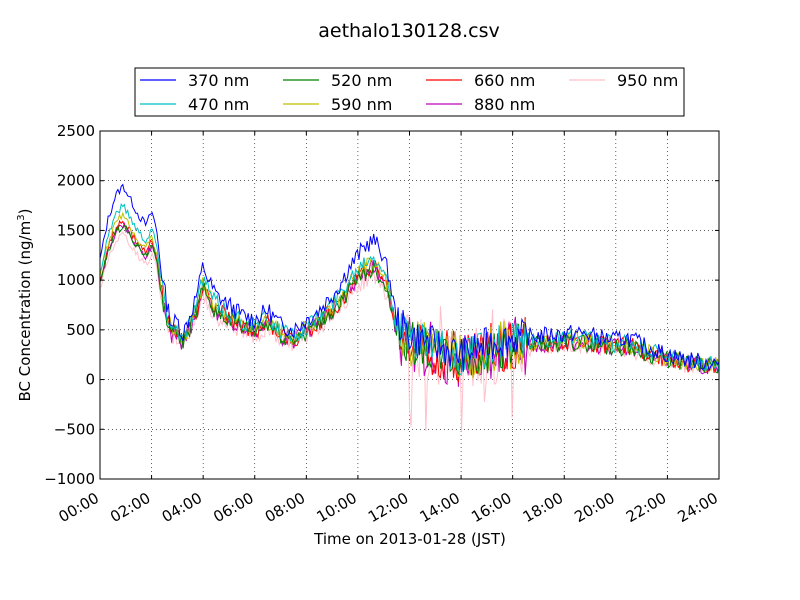 This screenshot has height=600, width=800. Describe the element at coordinates (76, 280) in the screenshot. I see `y-tick-label: 1000` at that location.